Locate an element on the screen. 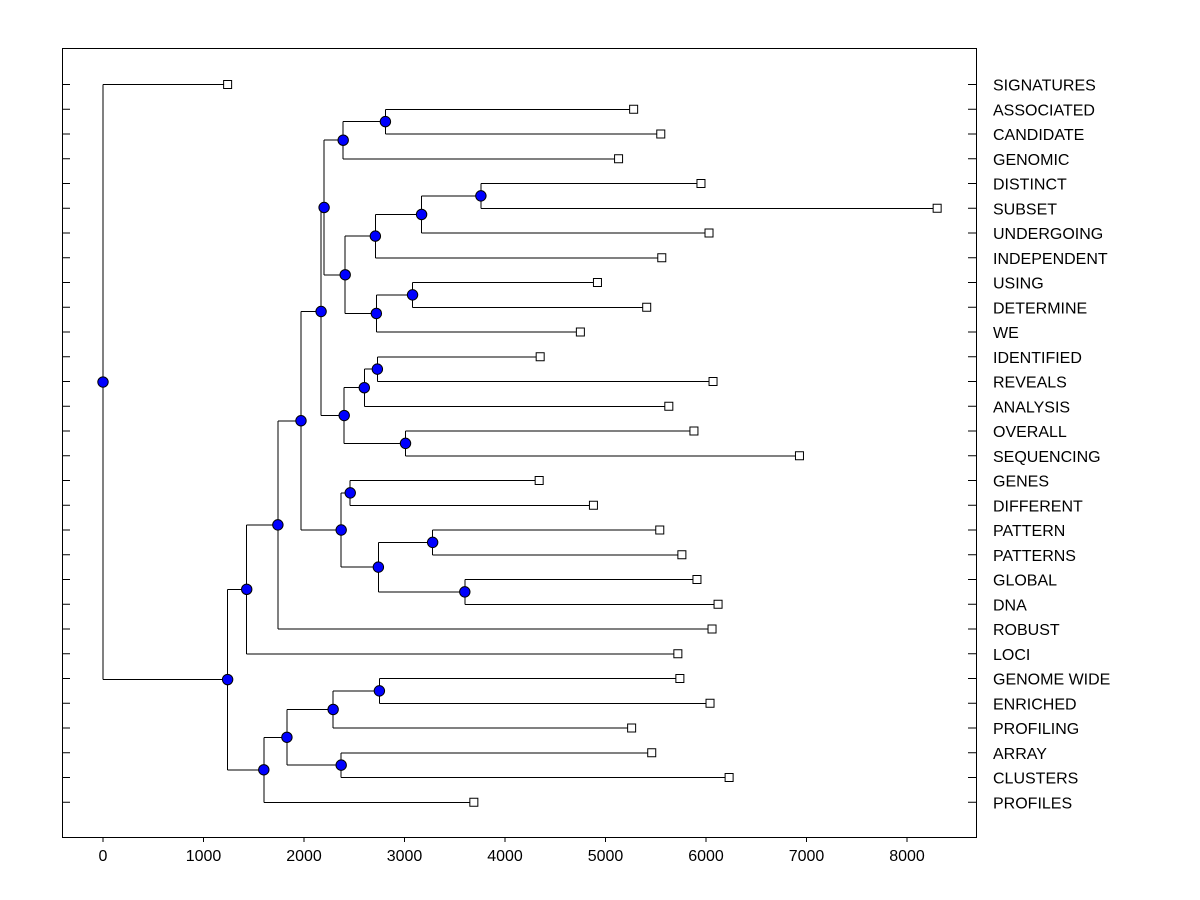  x-axis: 0 1000 2000 3000 4000 5000 6000 7000 8000 is located at coordinates (512, 851).